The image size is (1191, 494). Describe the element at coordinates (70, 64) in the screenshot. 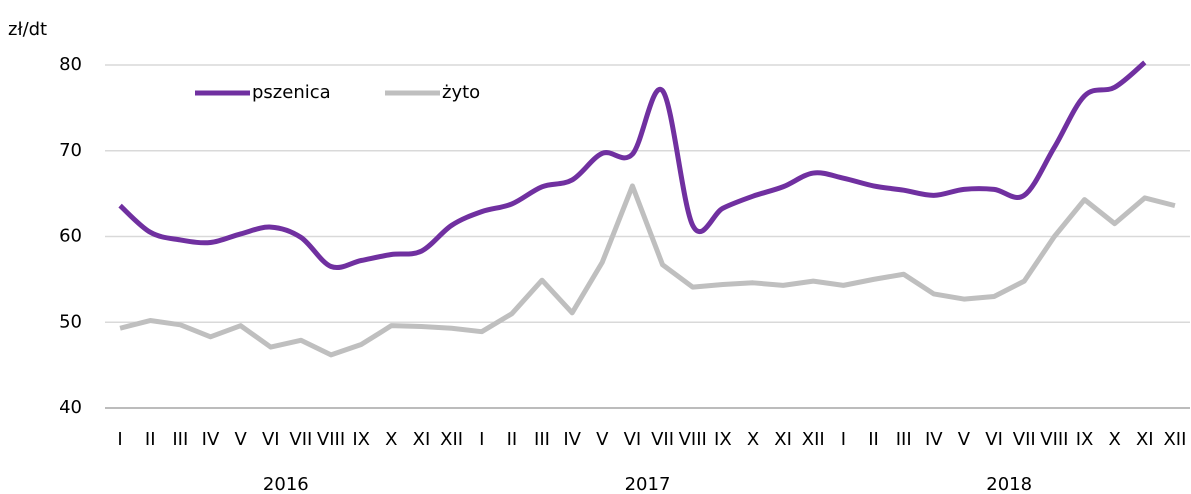

I see `y-tick-label: 80` at that location.